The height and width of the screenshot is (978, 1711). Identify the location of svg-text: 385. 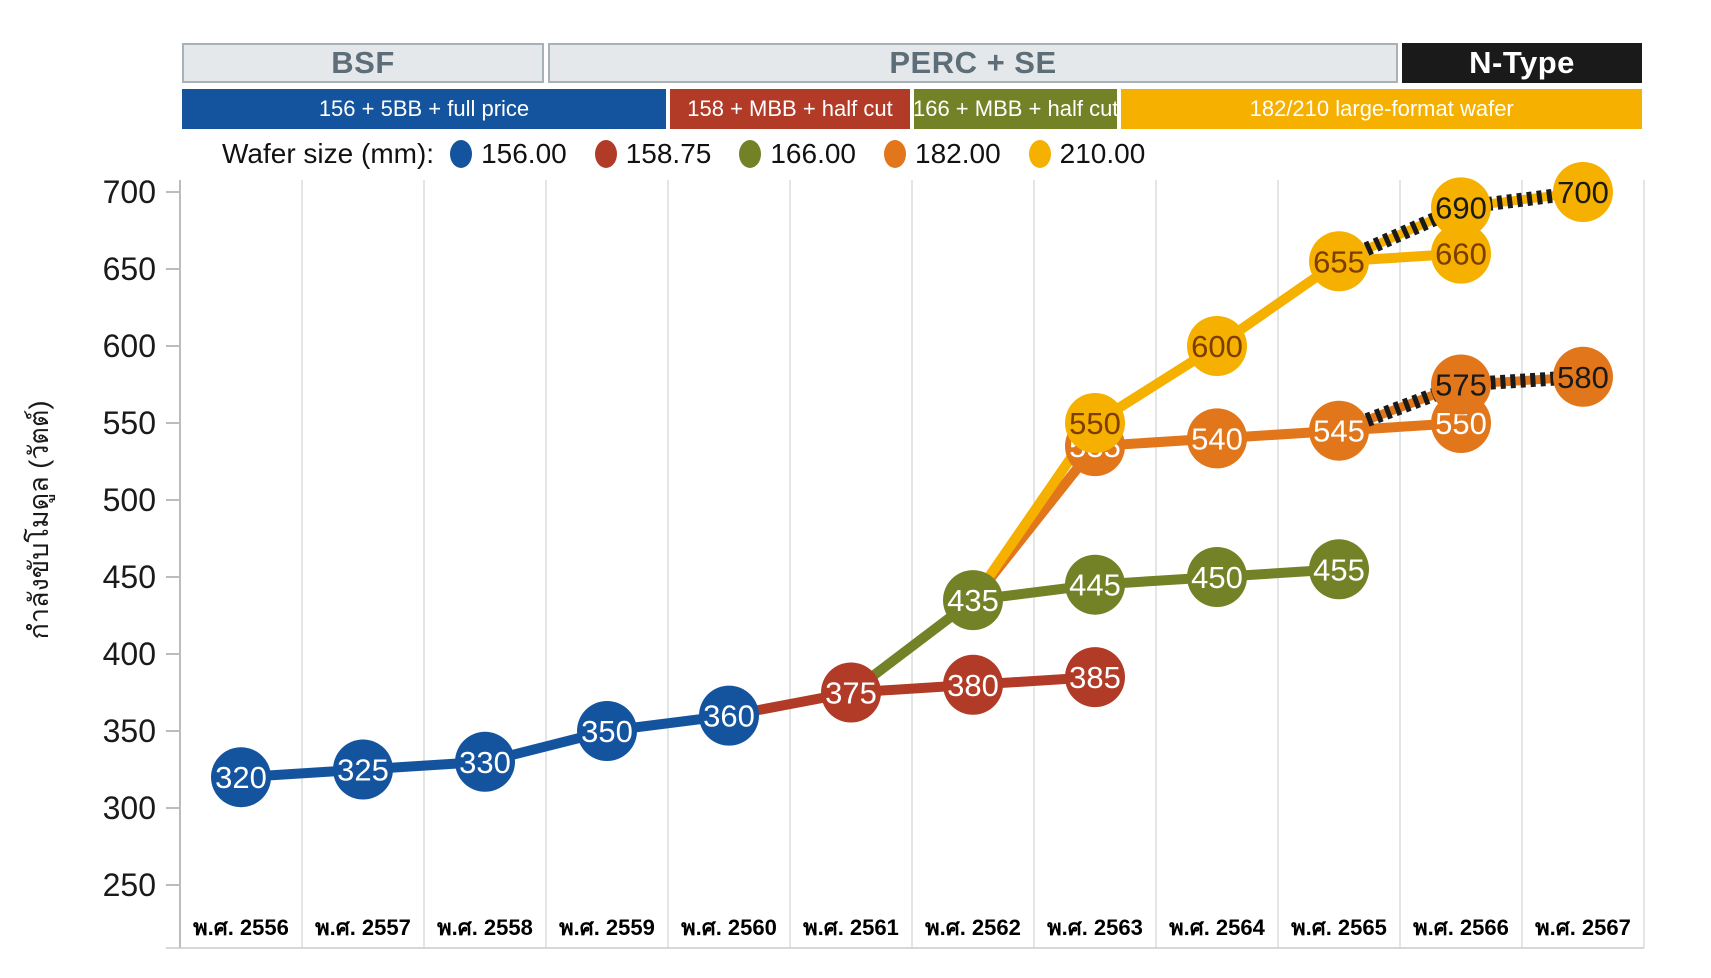
(1095, 677).